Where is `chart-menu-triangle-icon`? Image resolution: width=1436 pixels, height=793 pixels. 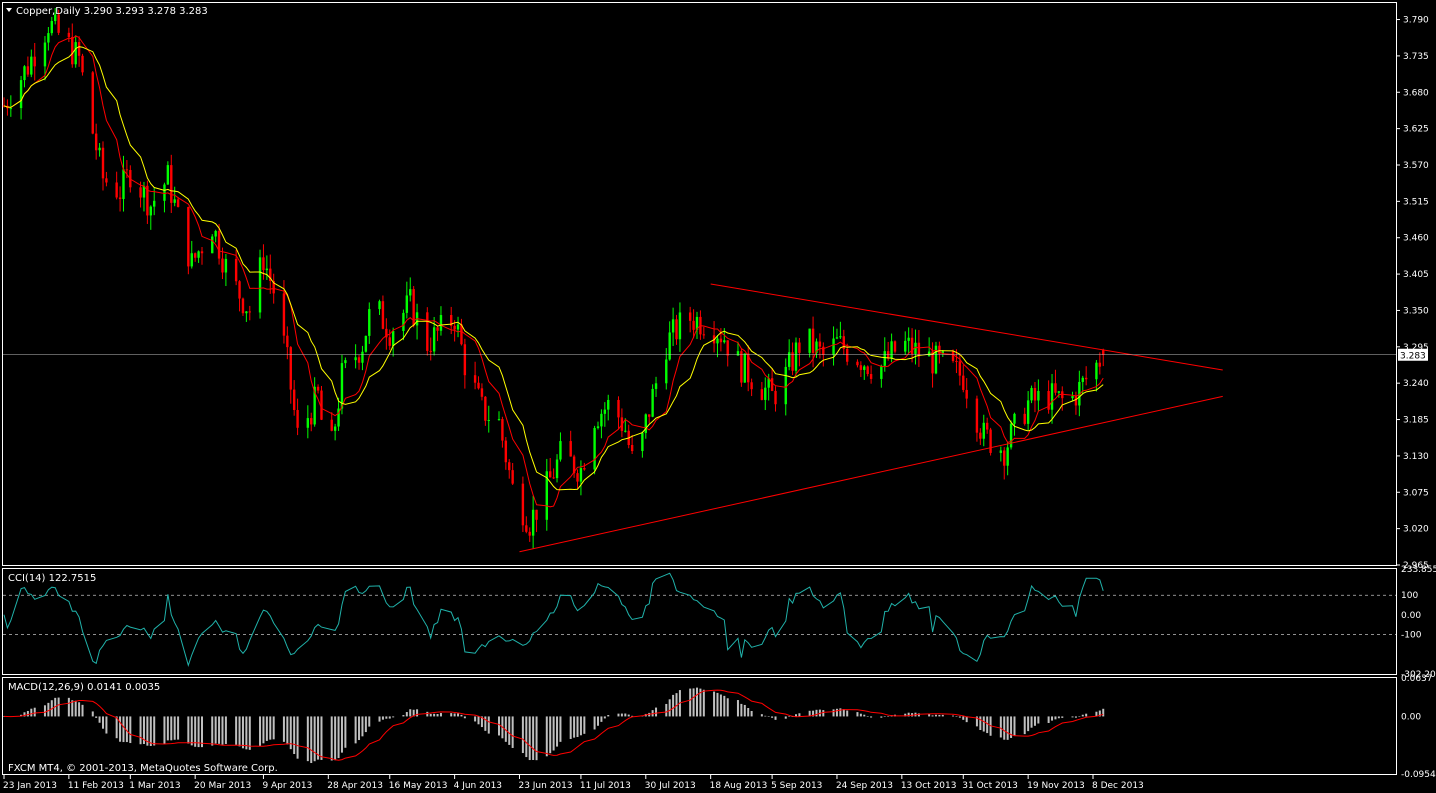 chart-menu-triangle-icon is located at coordinates (9, 10).